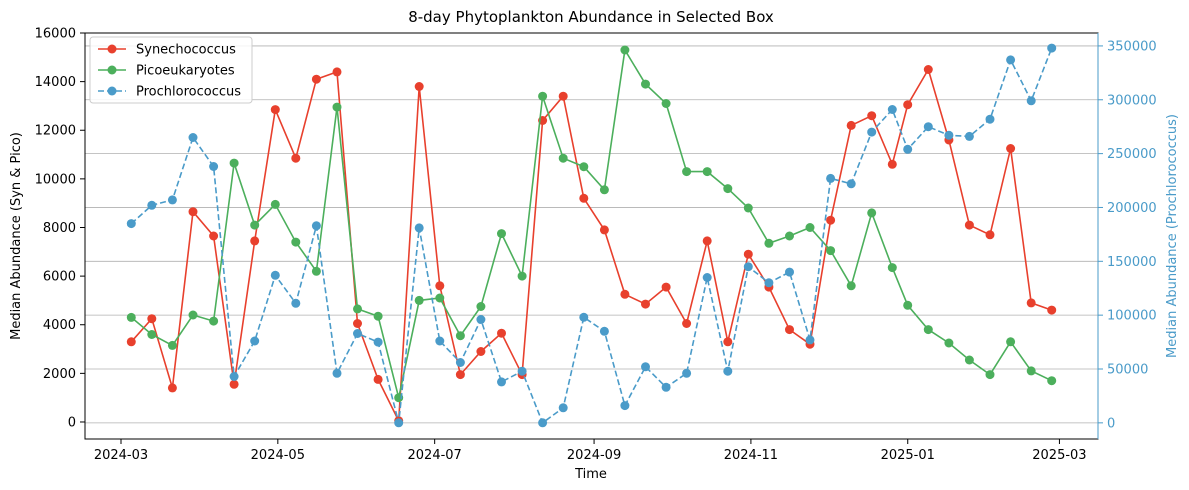 The width and height of the screenshot is (1189, 490). What do you see at coordinates (278, 455) in the screenshot?
I see `x-axis-tick-label: 2024-05` at bounding box center [278, 455].